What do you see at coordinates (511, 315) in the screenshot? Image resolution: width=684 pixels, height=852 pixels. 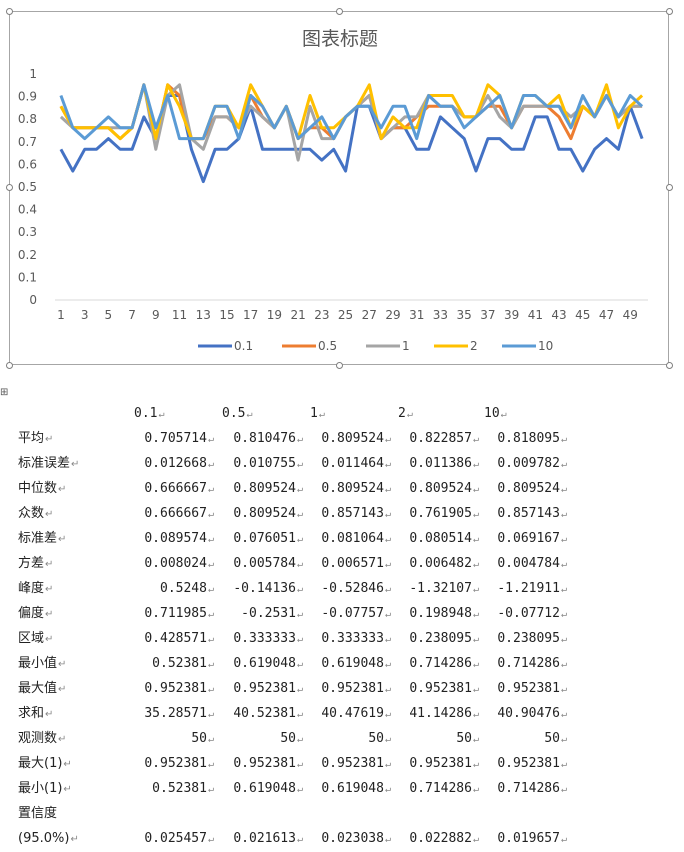 I see `x-tick-label: 39` at bounding box center [511, 315].